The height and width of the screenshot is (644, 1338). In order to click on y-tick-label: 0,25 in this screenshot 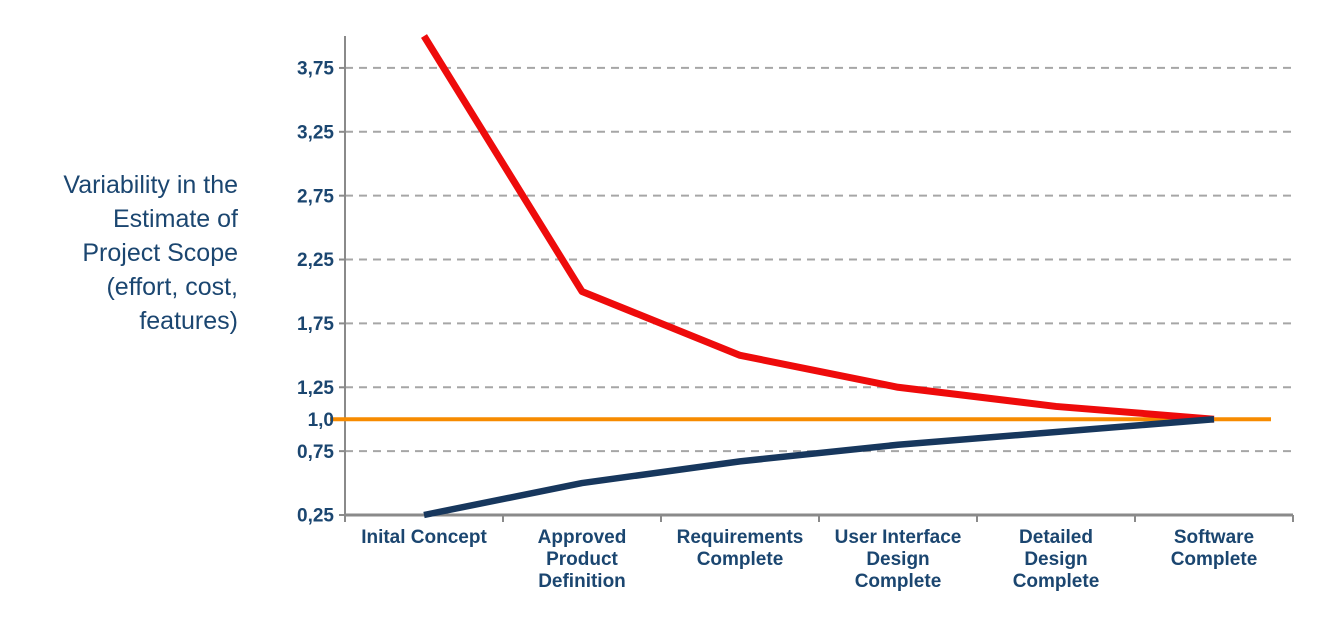, I will do `click(315, 516)`.